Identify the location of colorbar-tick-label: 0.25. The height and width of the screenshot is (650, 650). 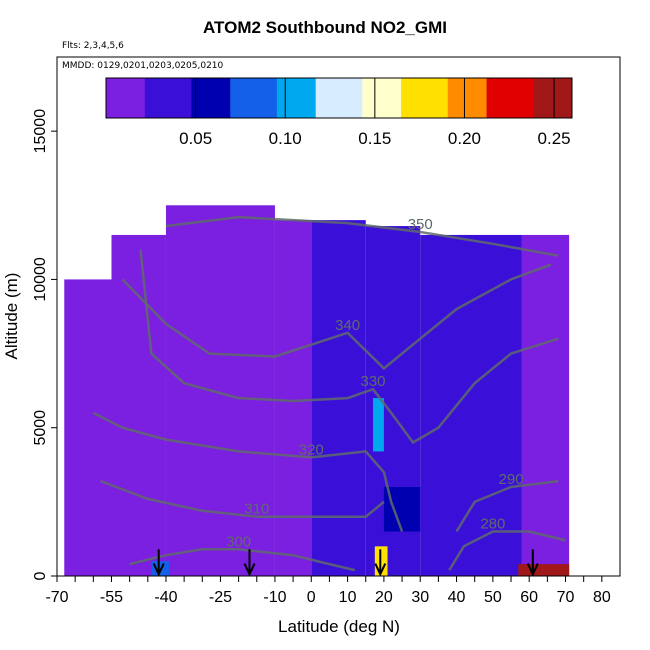
(554, 138).